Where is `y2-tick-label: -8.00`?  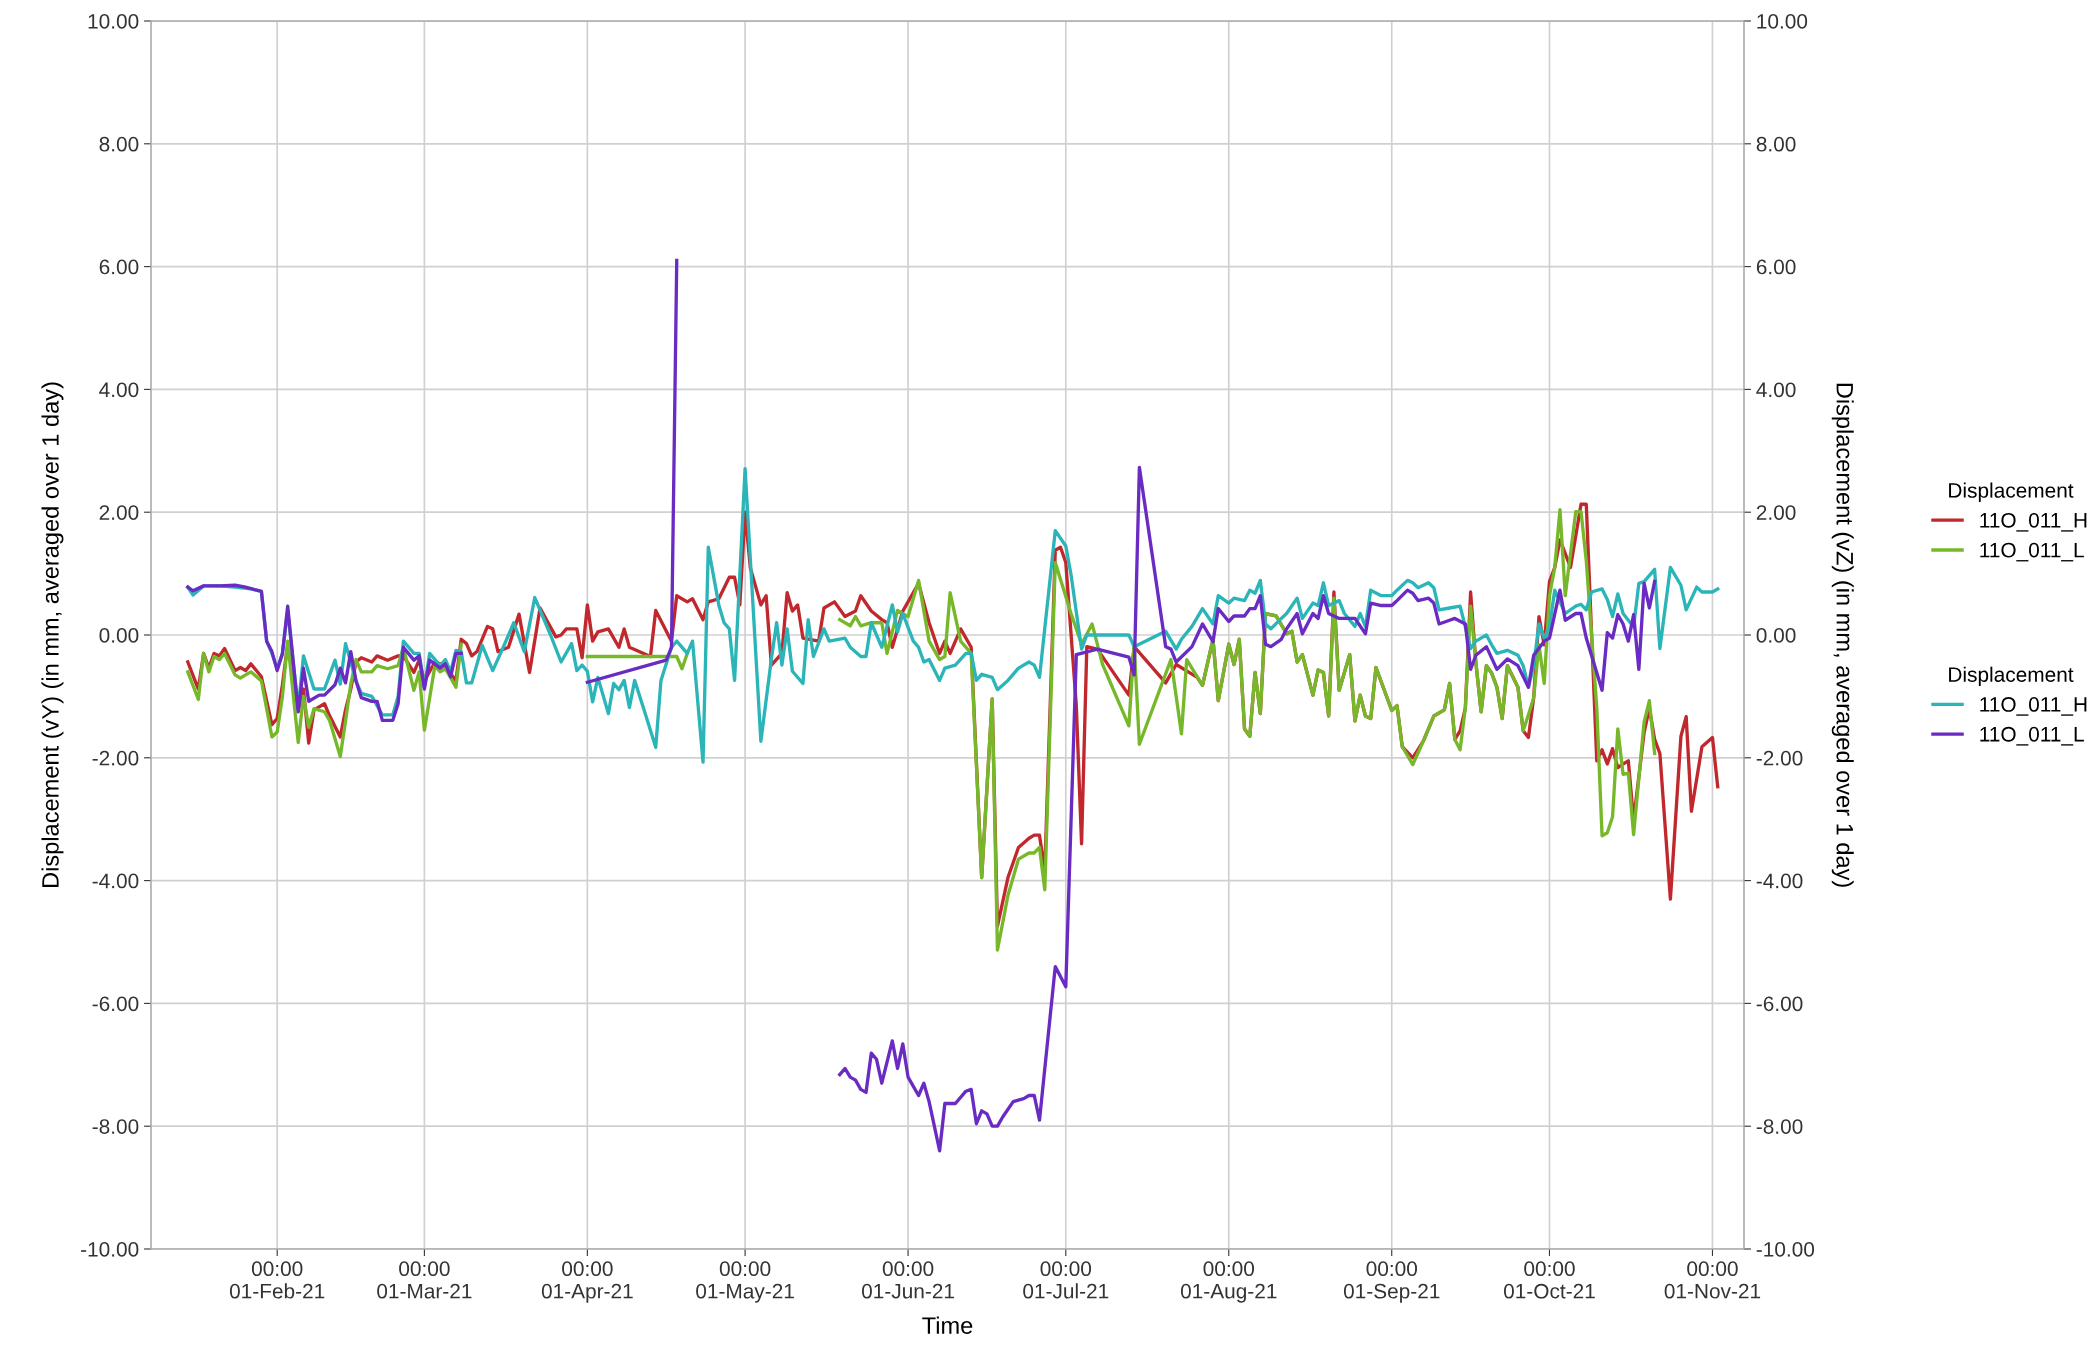 y2-tick-label: -8.00 is located at coordinates (1779, 1126).